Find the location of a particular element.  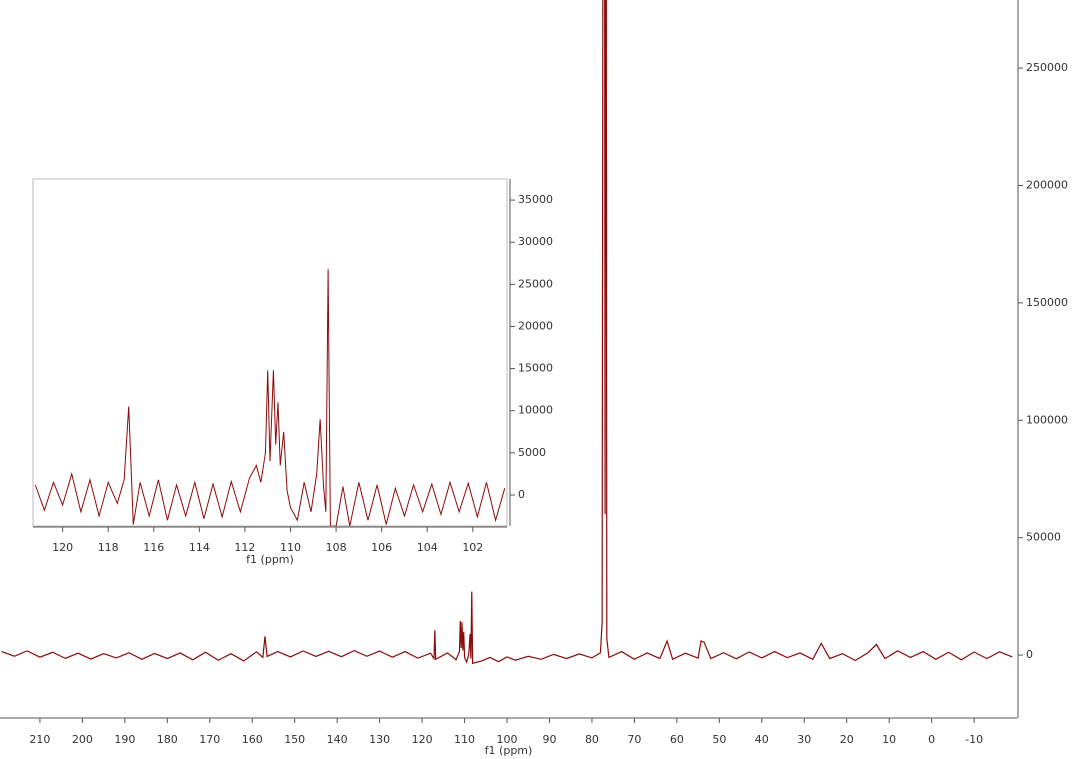

x-tick-label: 90 is located at coordinates (549, 739).